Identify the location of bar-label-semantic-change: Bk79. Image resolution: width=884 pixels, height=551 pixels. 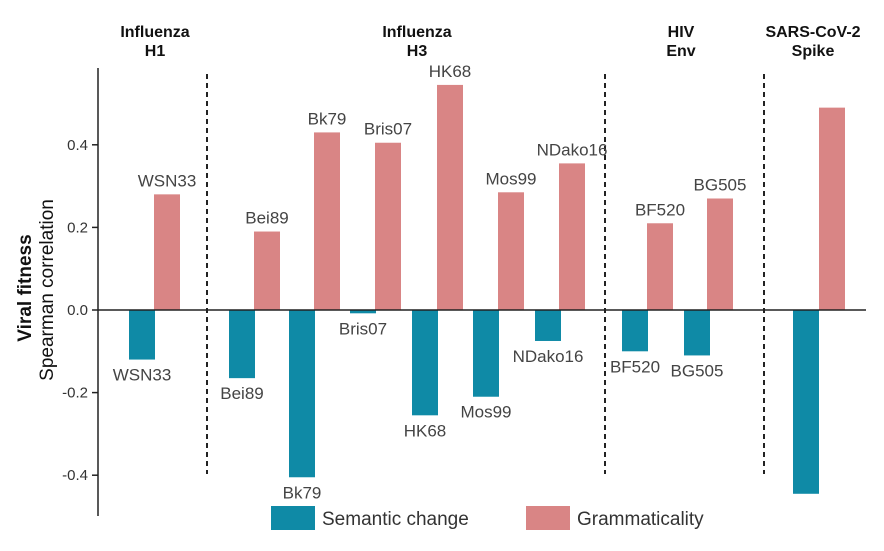
(302, 492).